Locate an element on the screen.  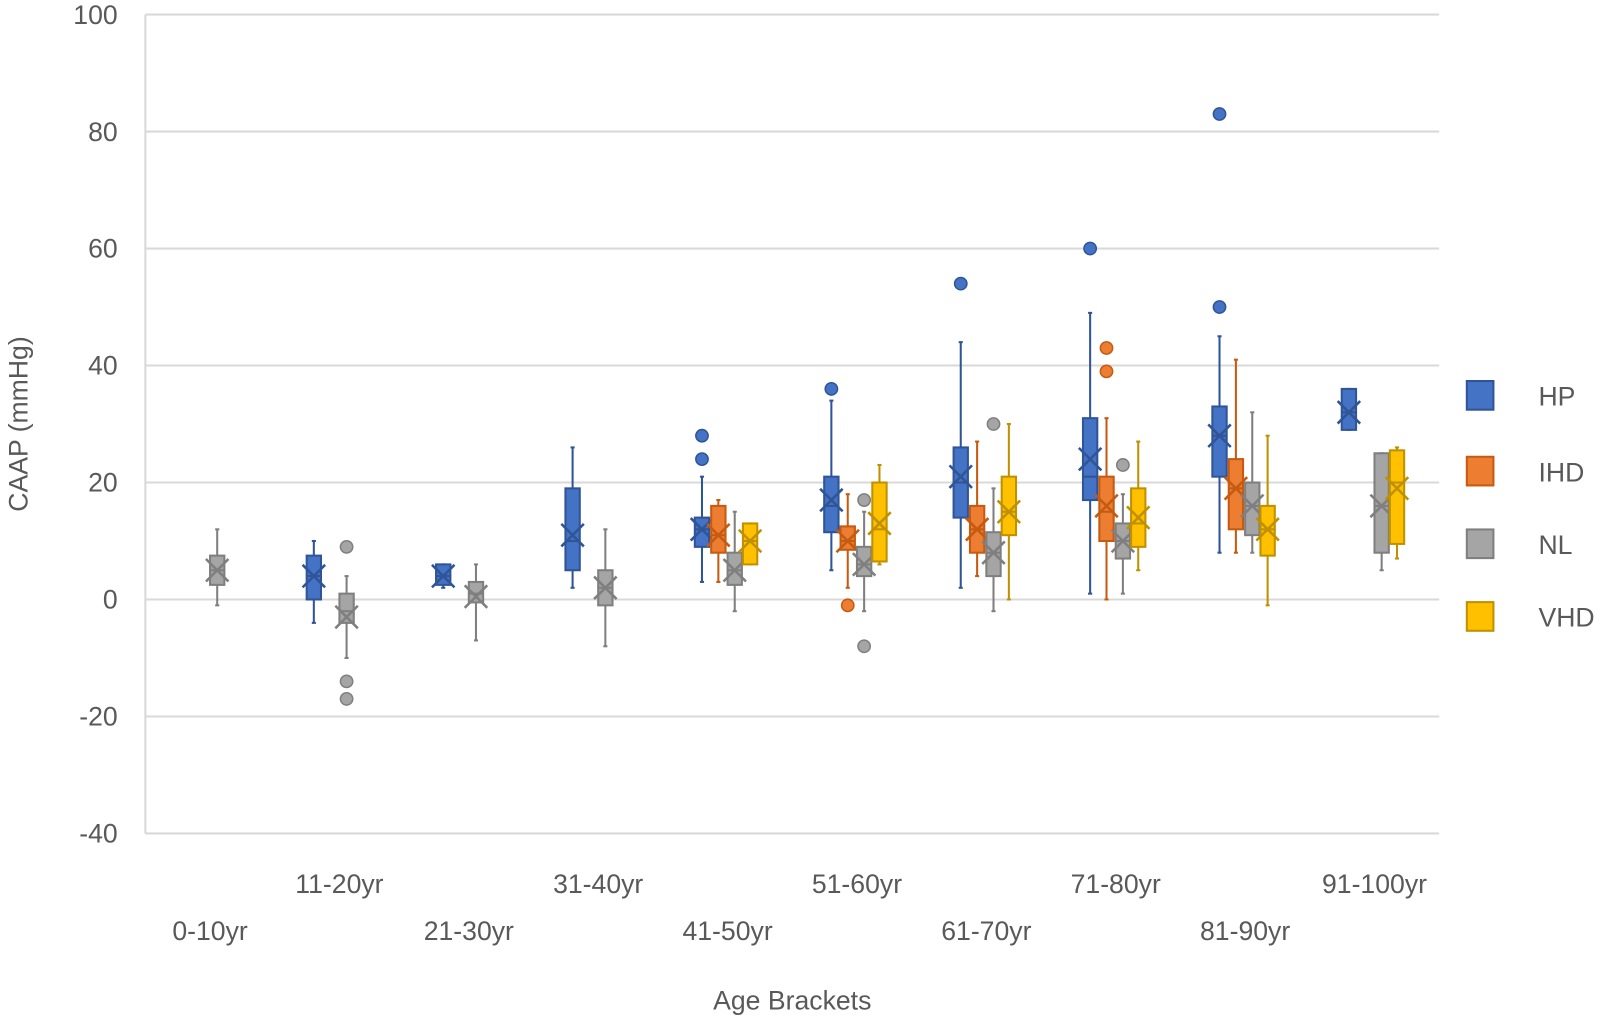
box-nl-41-50yr is located at coordinates (734, 561).